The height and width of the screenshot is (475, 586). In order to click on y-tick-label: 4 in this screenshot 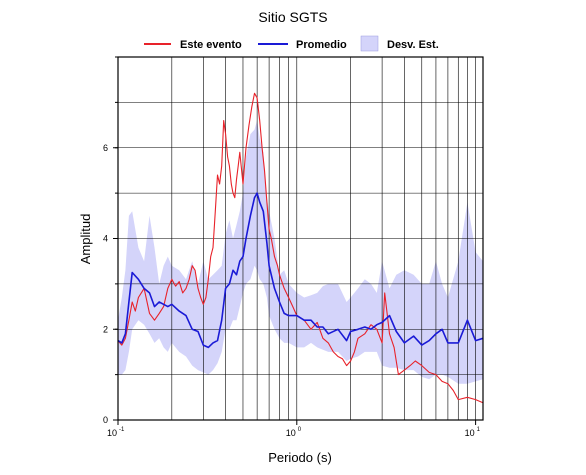, I will do `click(105, 239)`.